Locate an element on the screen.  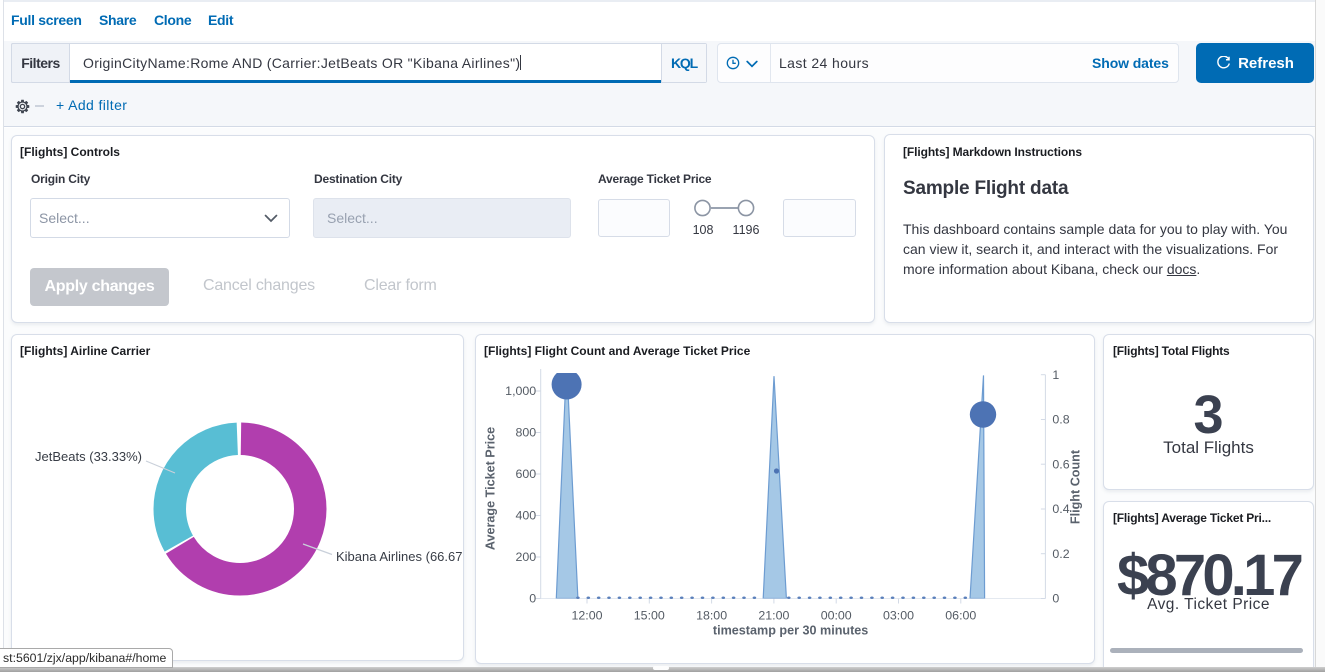
svg-text: timestamp per 30 minutes is located at coordinates (790, 631).